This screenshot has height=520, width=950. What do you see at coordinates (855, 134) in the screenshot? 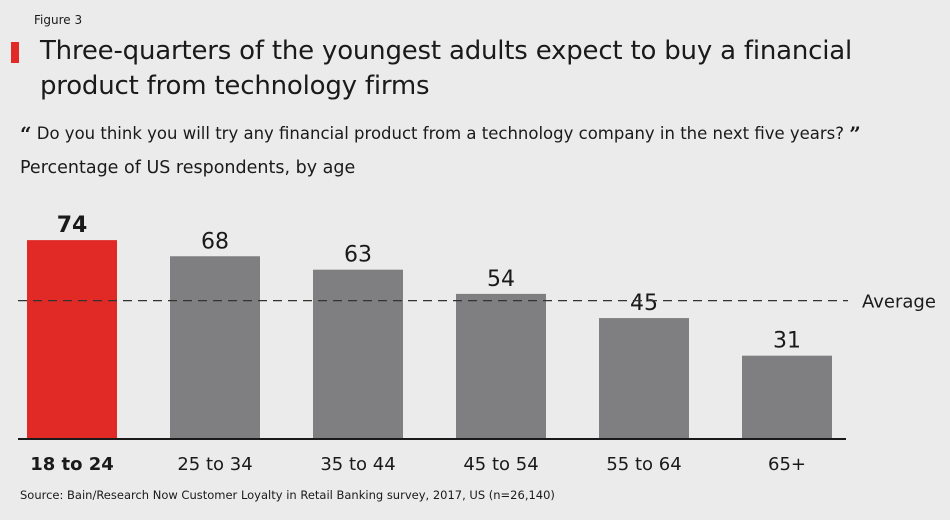
I see `close-quote-mark: ”` at bounding box center [855, 134].